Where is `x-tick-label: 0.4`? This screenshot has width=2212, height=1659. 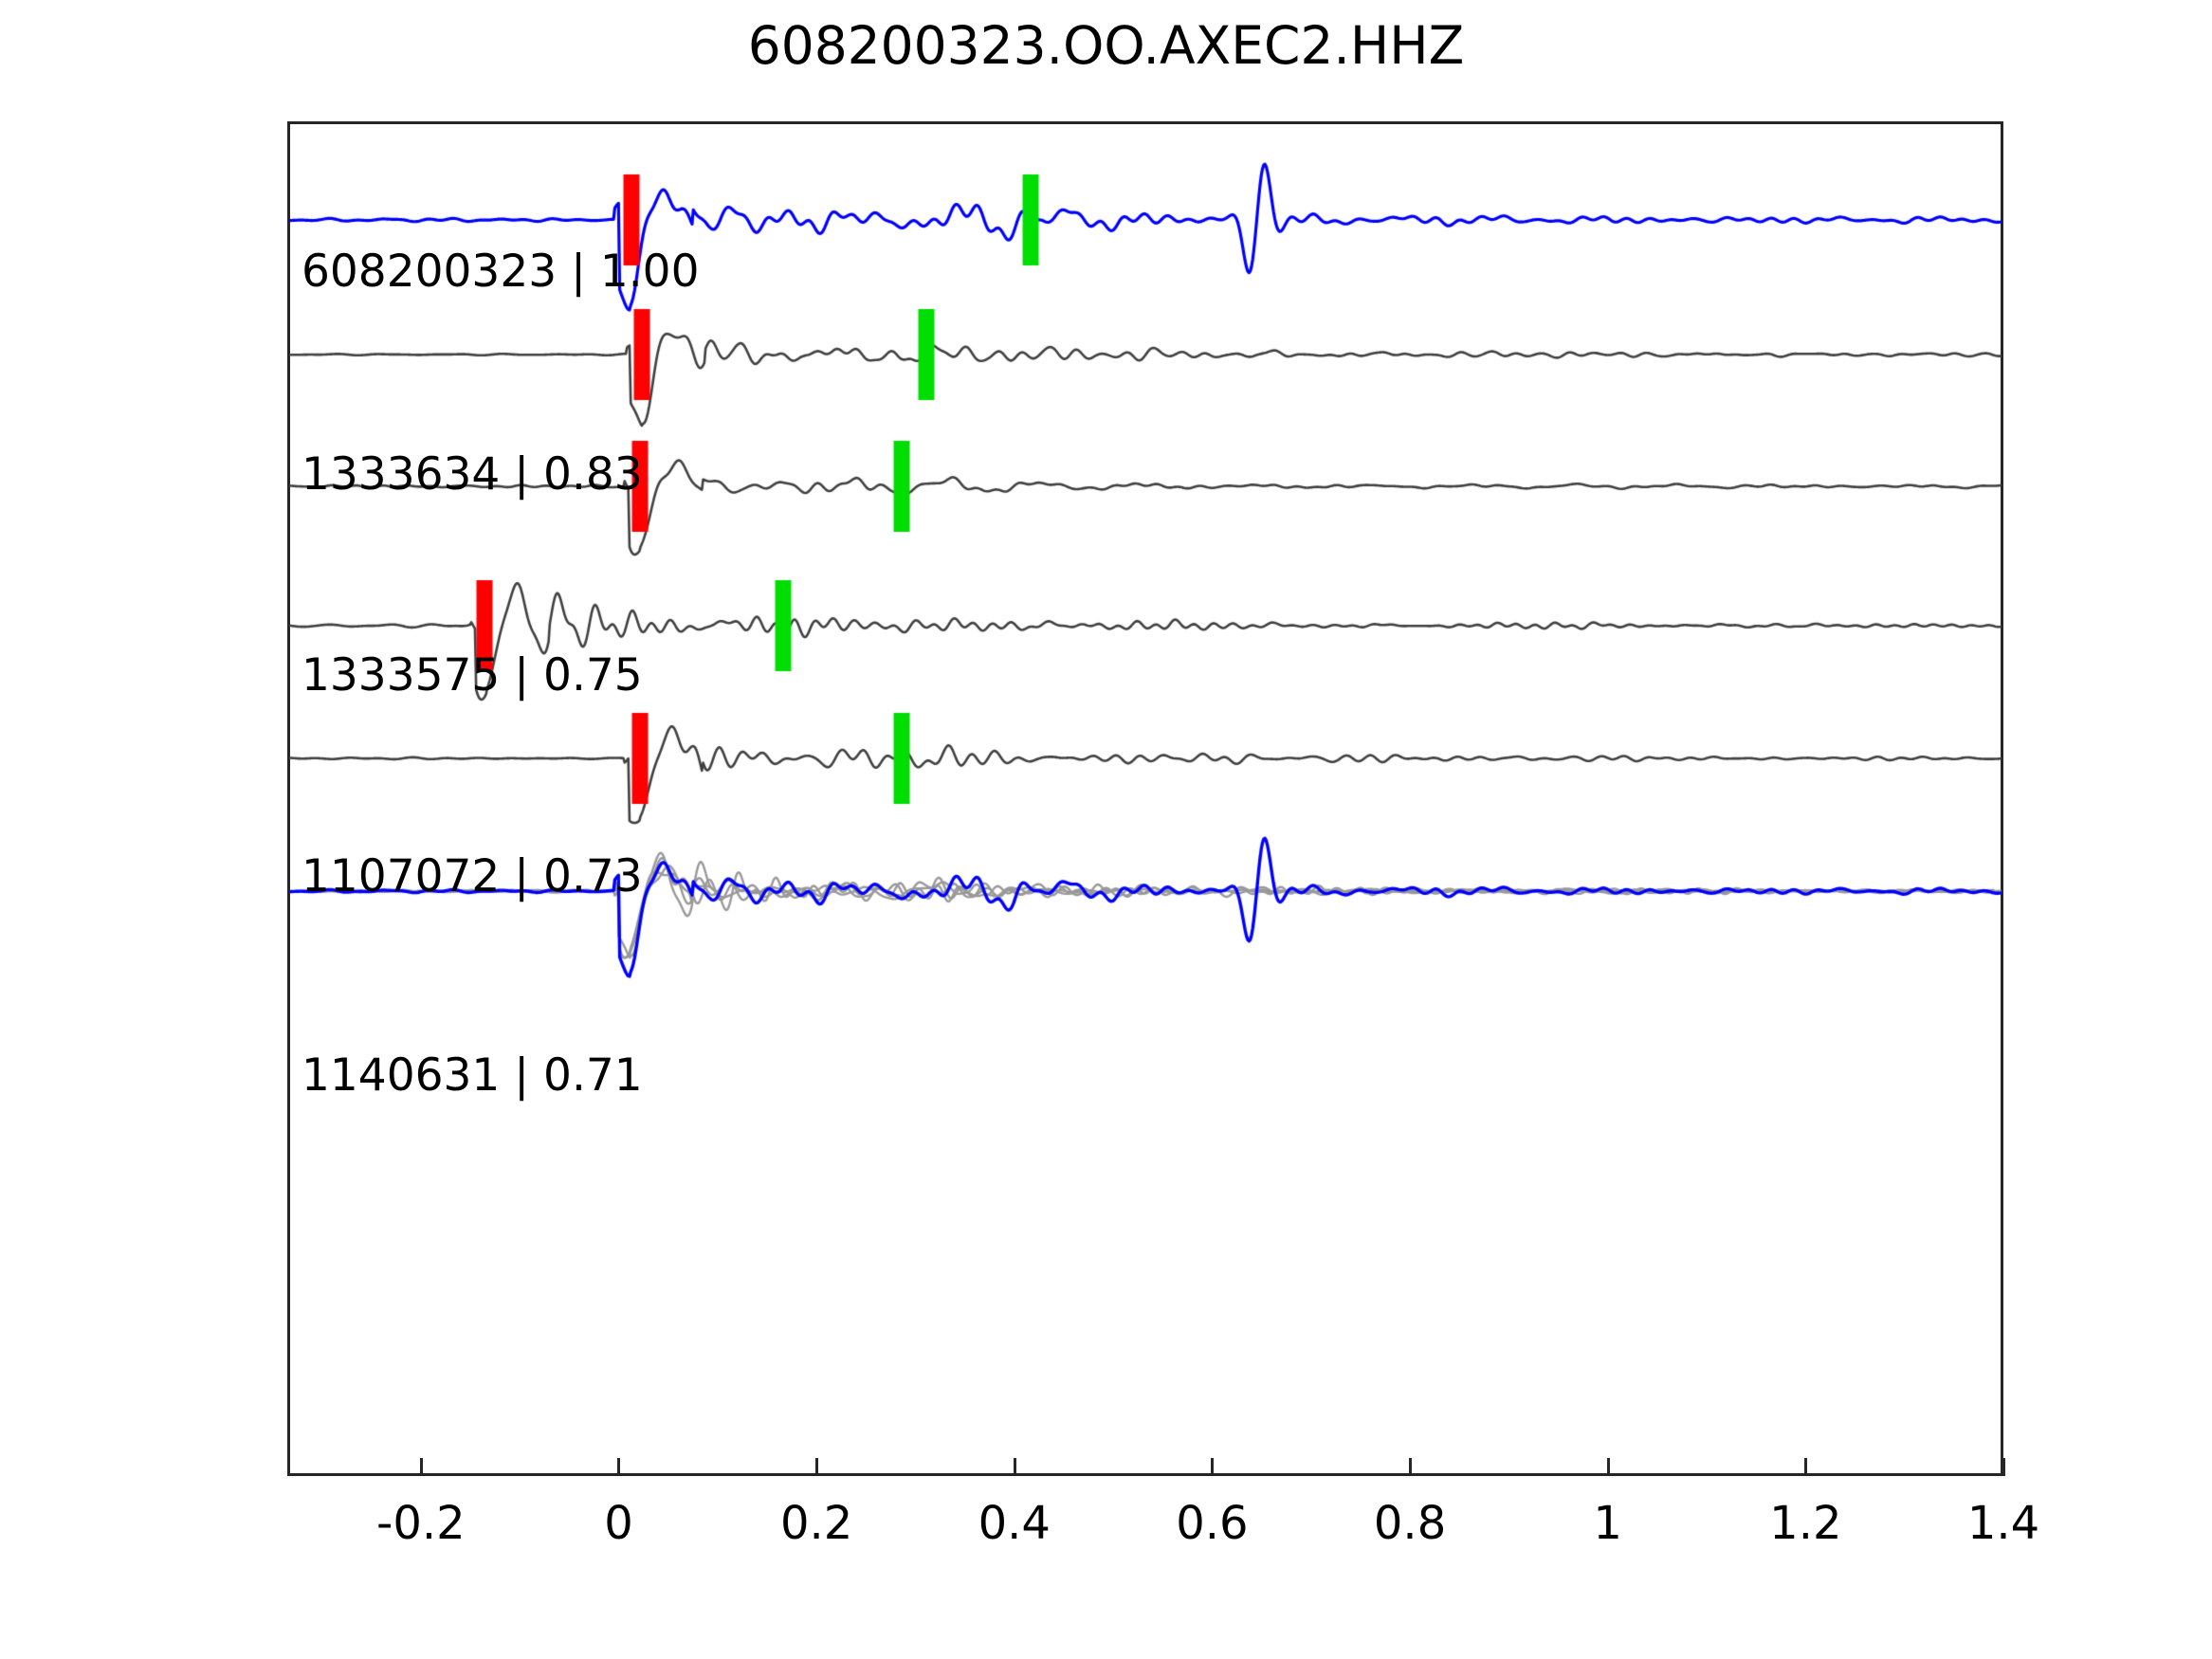
x-tick-label: 0.4 is located at coordinates (1014, 1523).